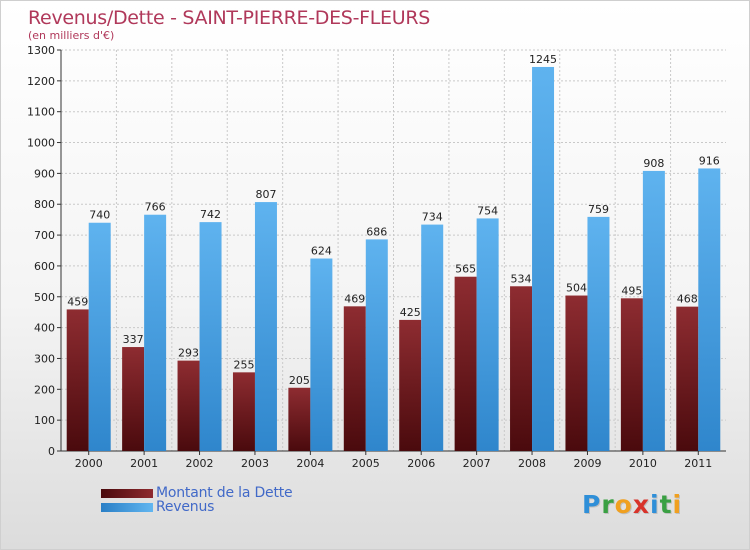 The width and height of the screenshot is (750, 550). Describe the element at coordinates (465, 269) in the screenshot. I see `debt-value-label: 565` at that location.